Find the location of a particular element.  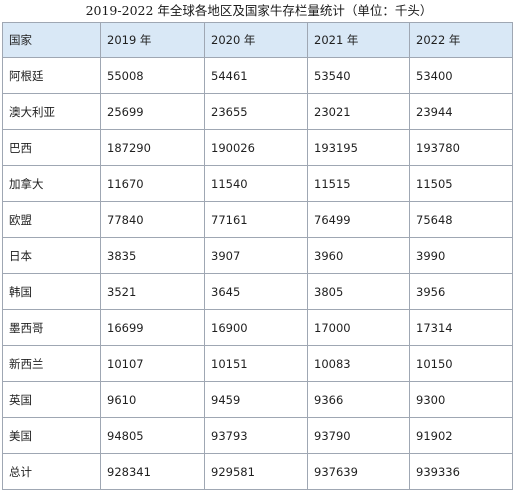

cell-2022: 3956 is located at coordinates (461, 291).